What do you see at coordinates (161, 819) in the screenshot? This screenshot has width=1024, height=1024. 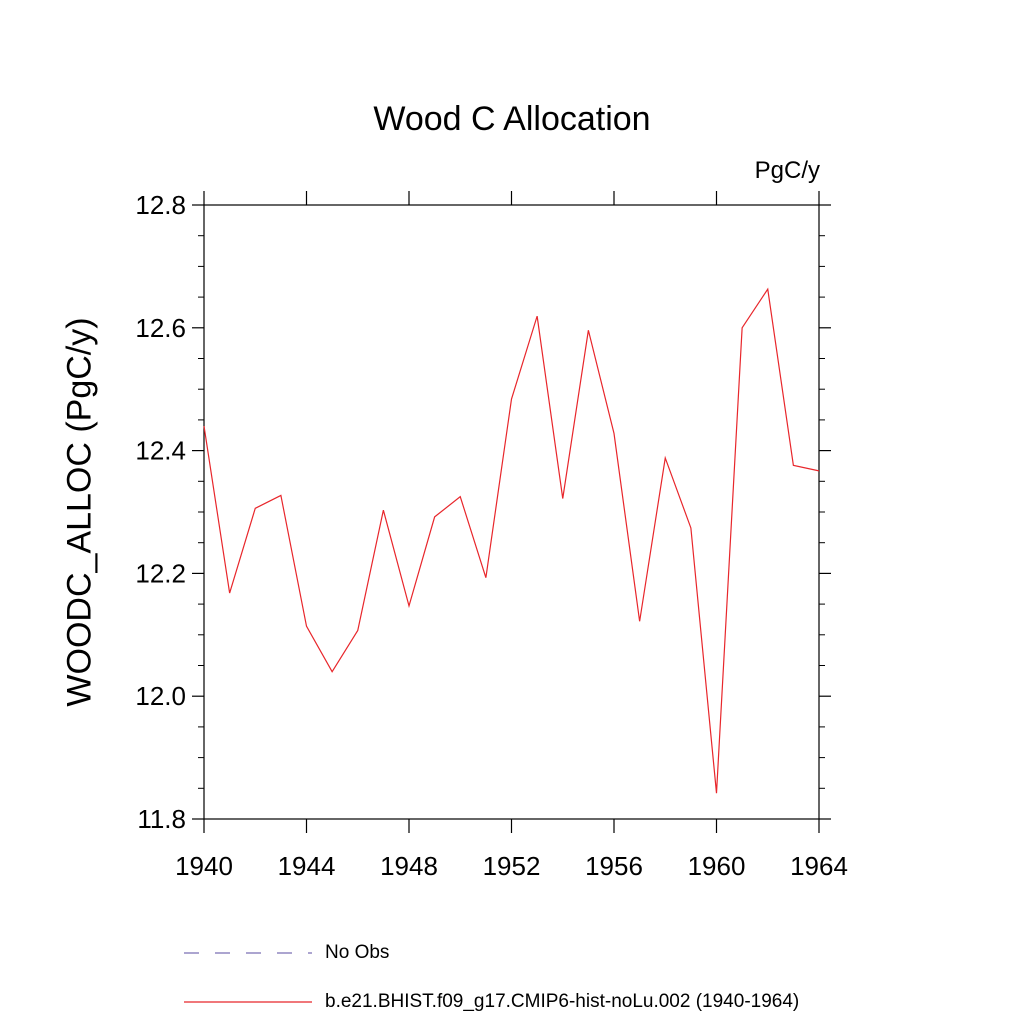 I see `y-tick-label: 11.8` at bounding box center [161, 819].